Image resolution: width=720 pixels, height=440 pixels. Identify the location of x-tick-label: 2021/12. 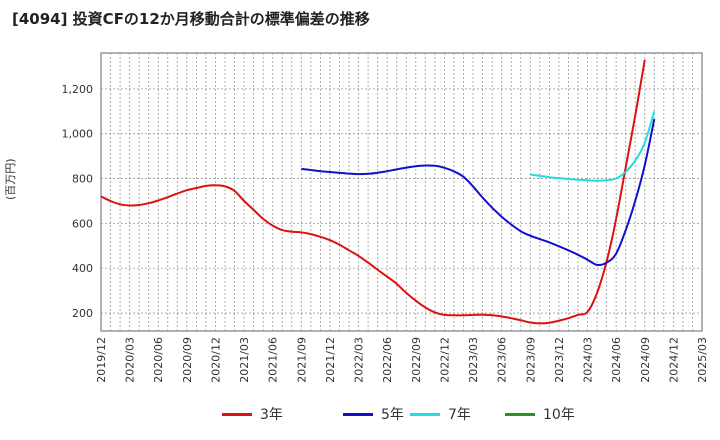
(330, 360).